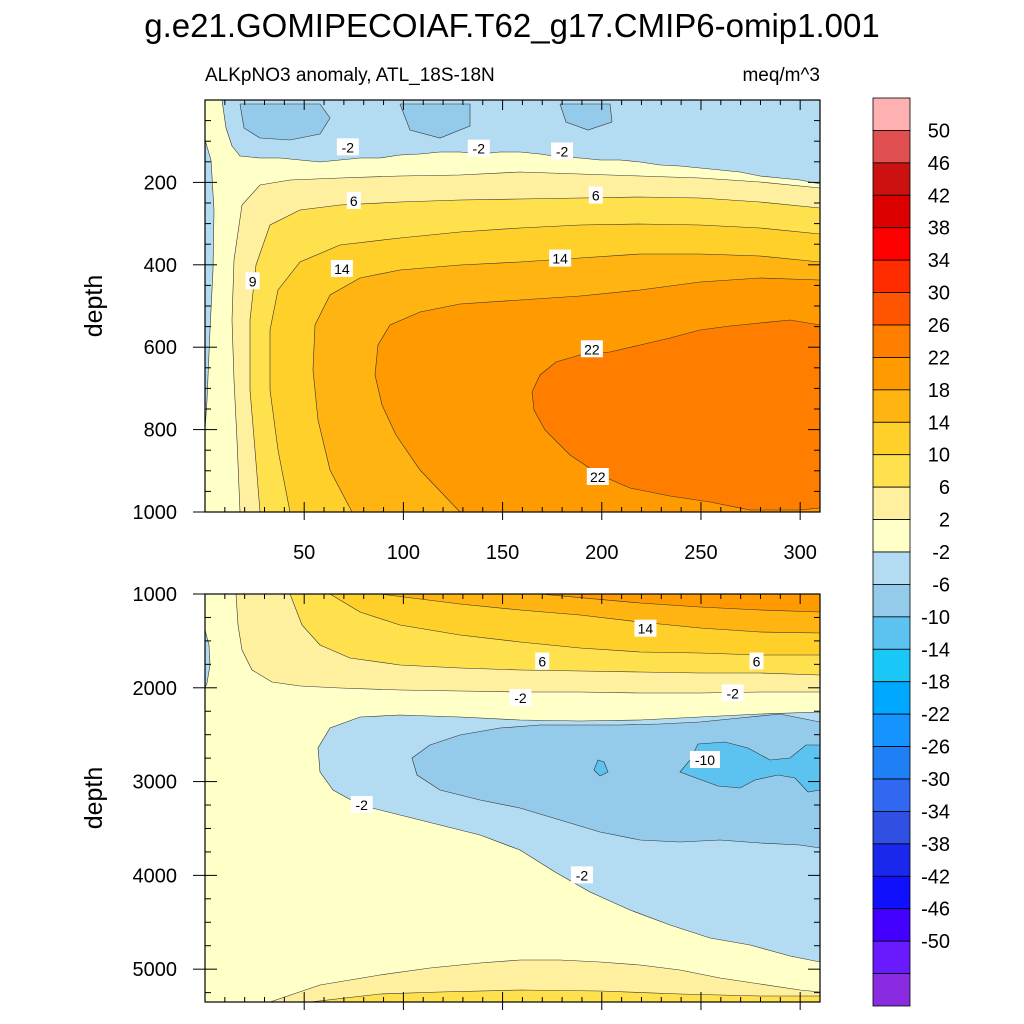 Image resolution: width=1024 pixels, height=1024 pixels. What do you see at coordinates (155, 876) in the screenshot?
I see `y-tick-label: 4000` at bounding box center [155, 876].